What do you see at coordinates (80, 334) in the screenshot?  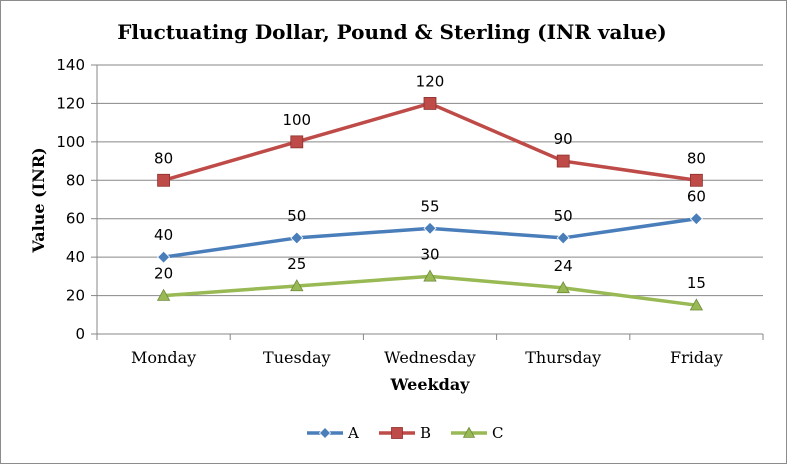 I see `y-tick-label: 0` at bounding box center [80, 334].